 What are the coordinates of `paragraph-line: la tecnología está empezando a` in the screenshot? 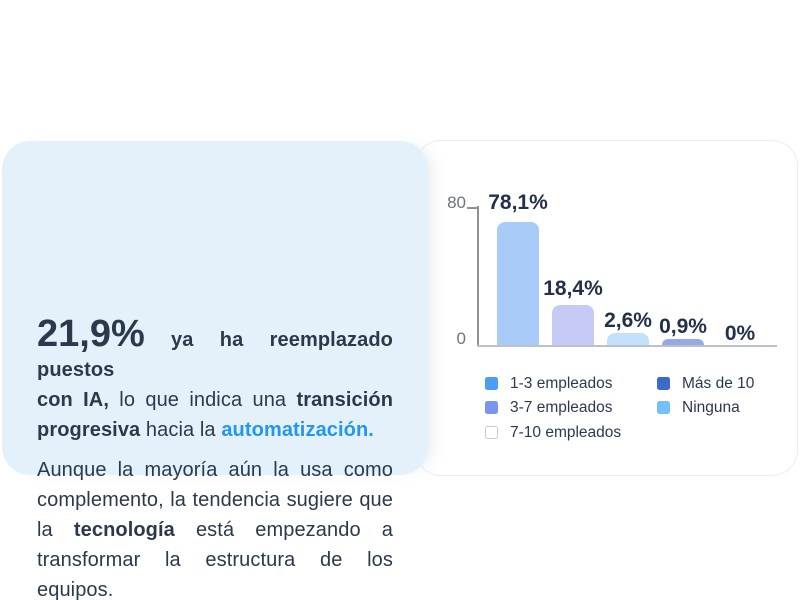 It's located at (215, 530).